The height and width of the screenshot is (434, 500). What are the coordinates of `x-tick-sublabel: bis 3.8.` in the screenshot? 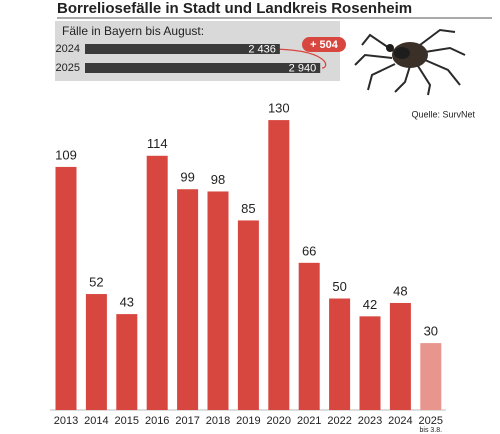 It's located at (431, 430).